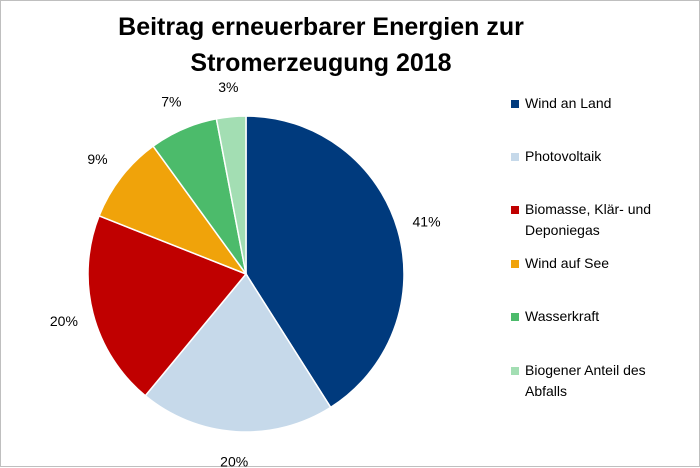 Image resolution: width=700 pixels, height=468 pixels. Describe the element at coordinates (562, 316) in the screenshot. I see `legend-label-line: Wasserkraft` at that location.